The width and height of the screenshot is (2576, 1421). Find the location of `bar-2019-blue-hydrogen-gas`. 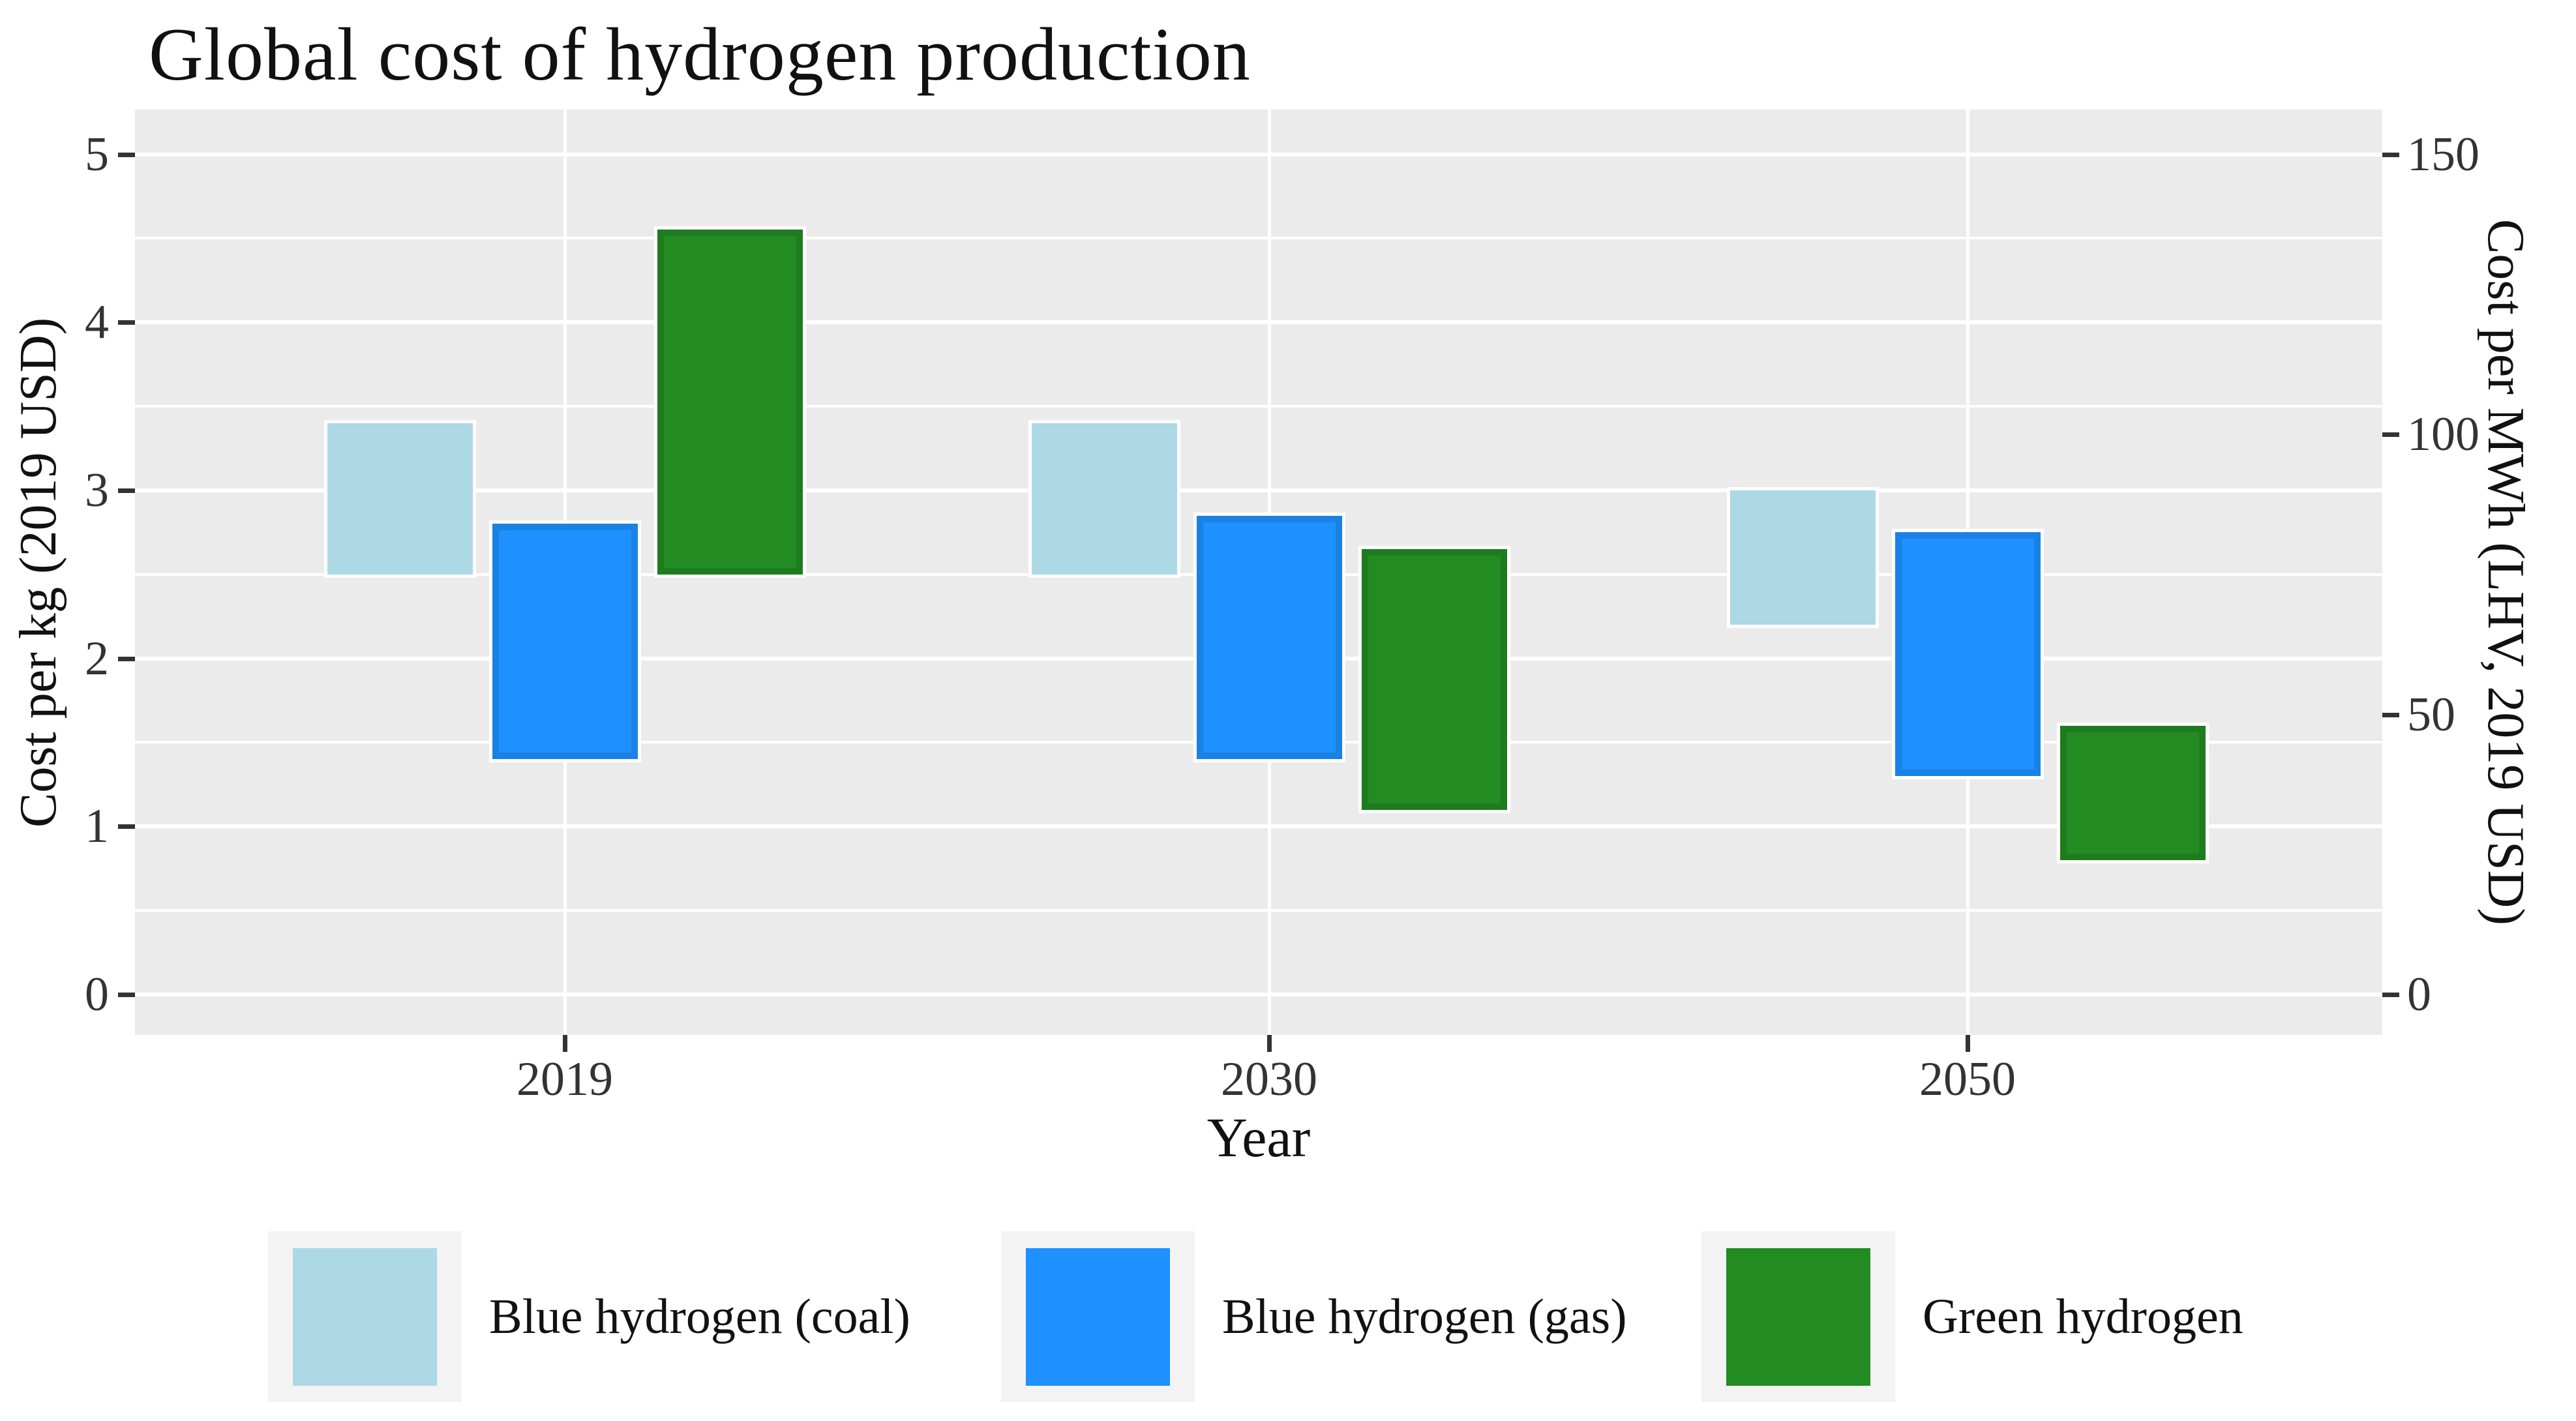

bar-2019-blue-hydrogen-gas is located at coordinates (565, 642).